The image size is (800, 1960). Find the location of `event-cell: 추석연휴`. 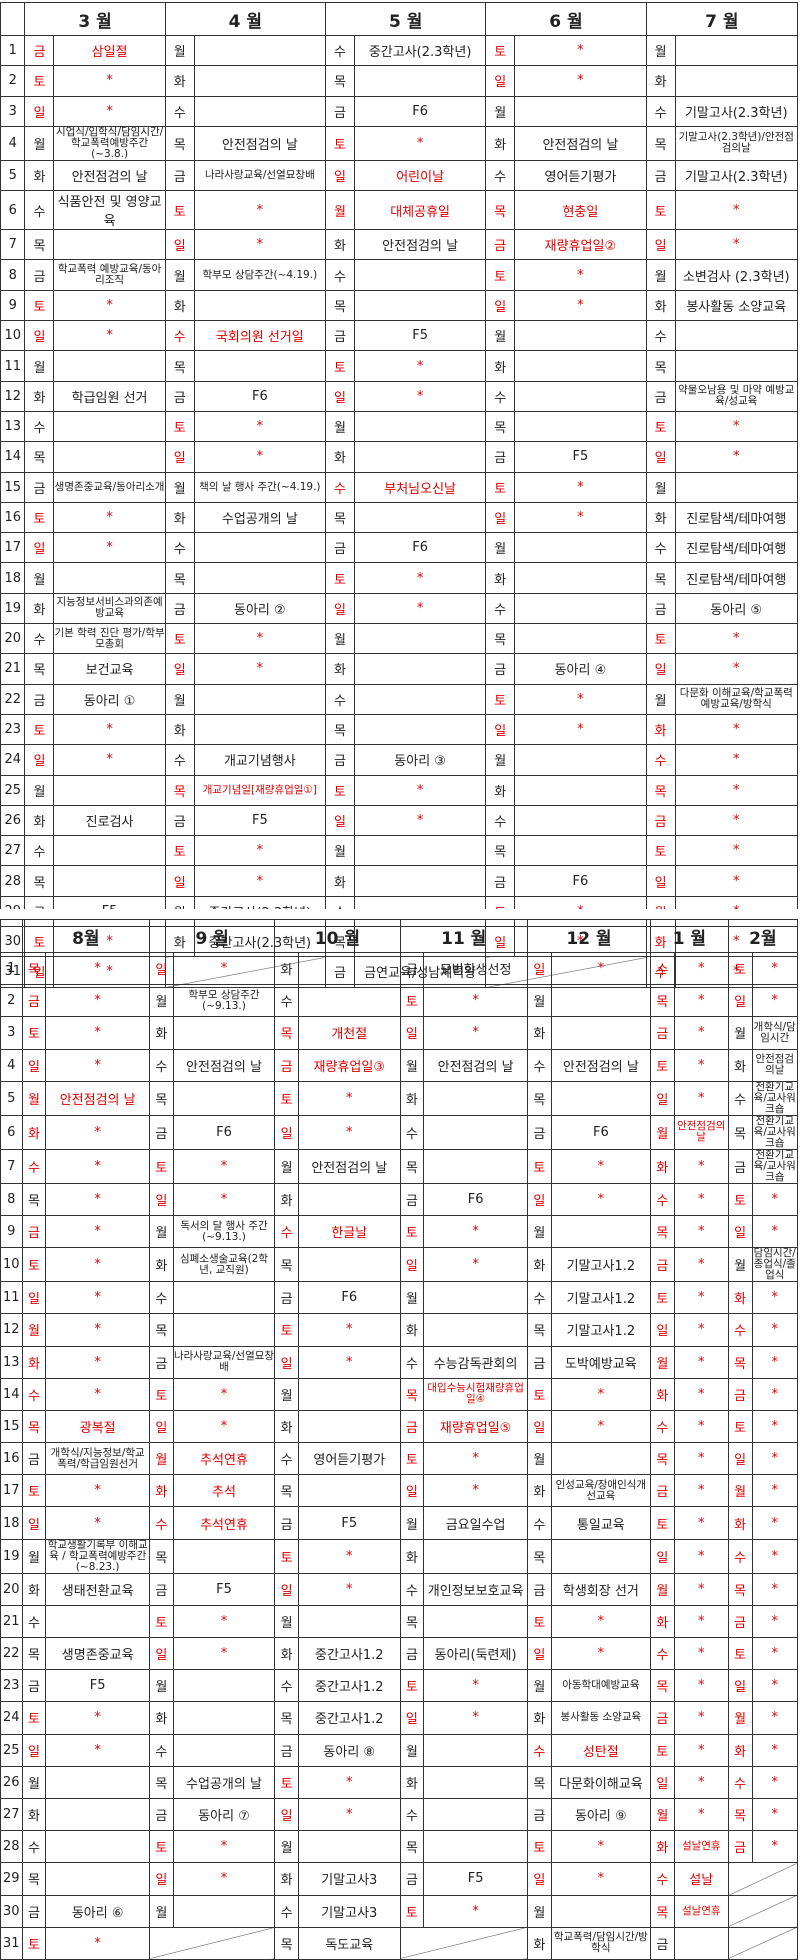

event-cell: 추석연휴 is located at coordinates (224, 1459).